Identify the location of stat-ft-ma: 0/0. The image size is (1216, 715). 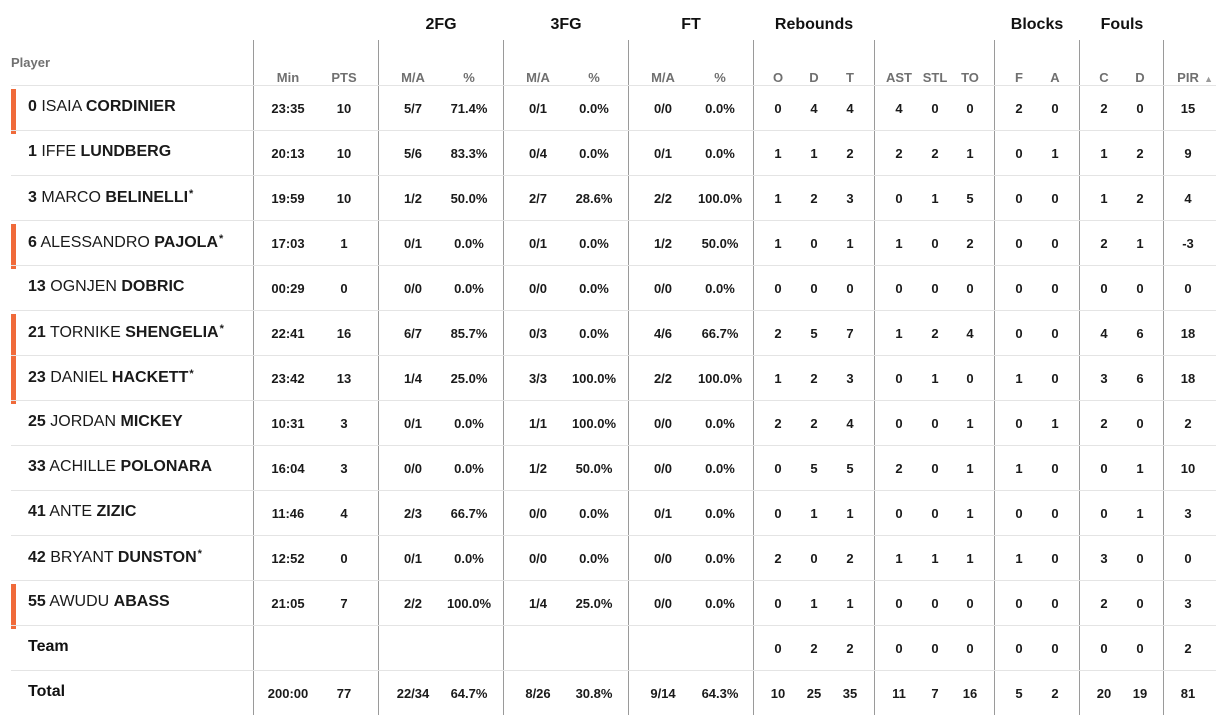
(663, 288).